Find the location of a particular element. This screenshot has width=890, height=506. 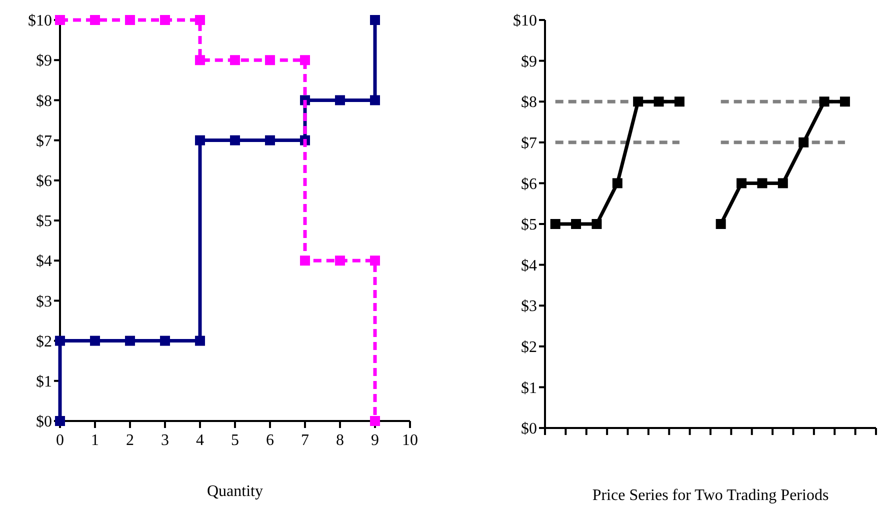

x-tick-label: 5 is located at coordinates (235, 440).